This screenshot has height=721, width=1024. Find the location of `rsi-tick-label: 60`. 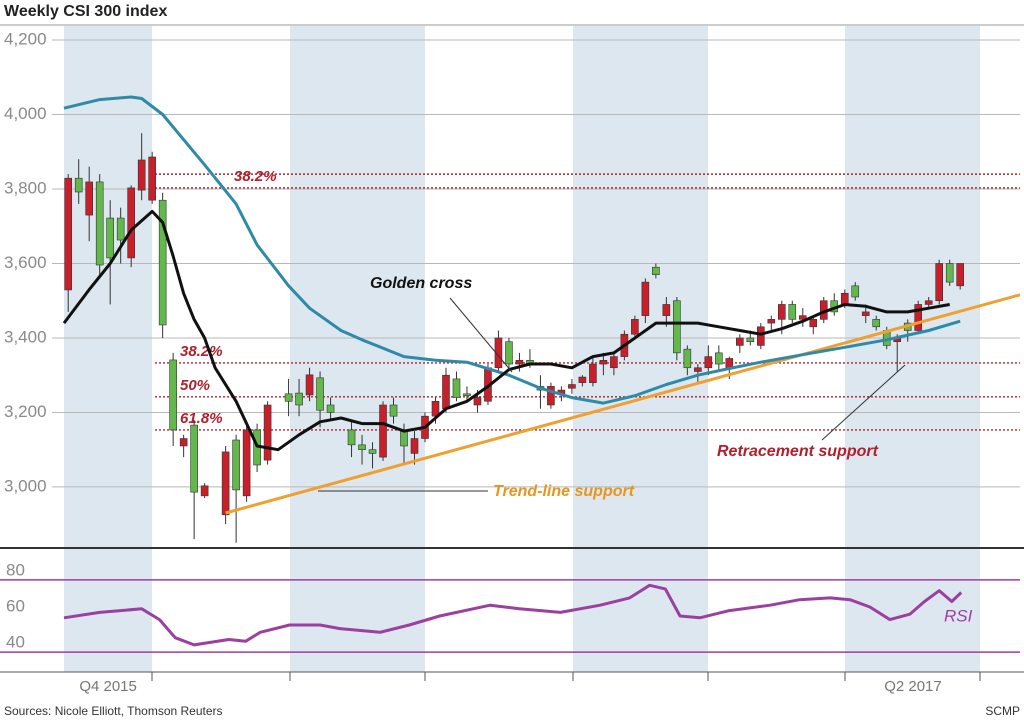

rsi-tick-label: 60 is located at coordinates (15, 605).